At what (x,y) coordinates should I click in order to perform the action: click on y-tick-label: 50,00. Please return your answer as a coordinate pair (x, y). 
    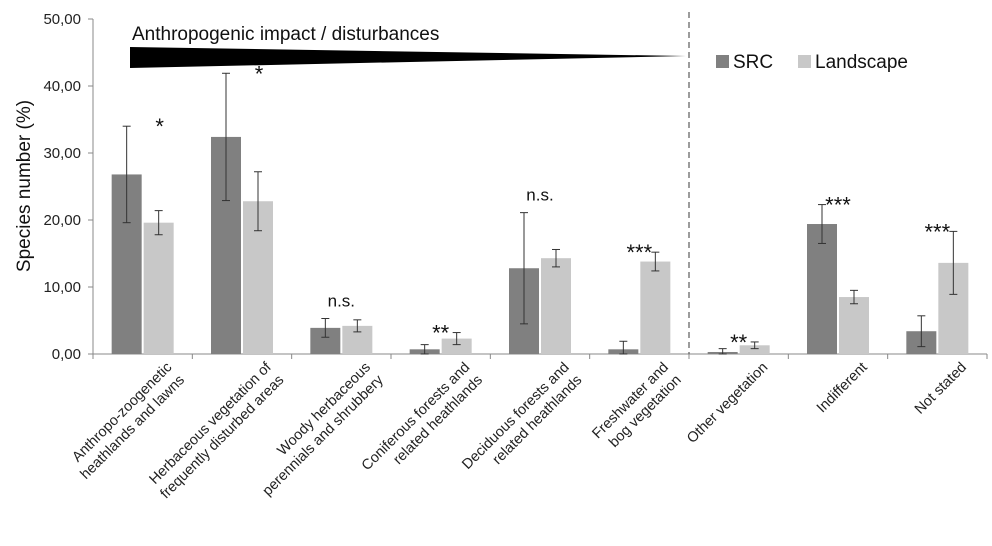
    Looking at the image, I should click on (62, 19).